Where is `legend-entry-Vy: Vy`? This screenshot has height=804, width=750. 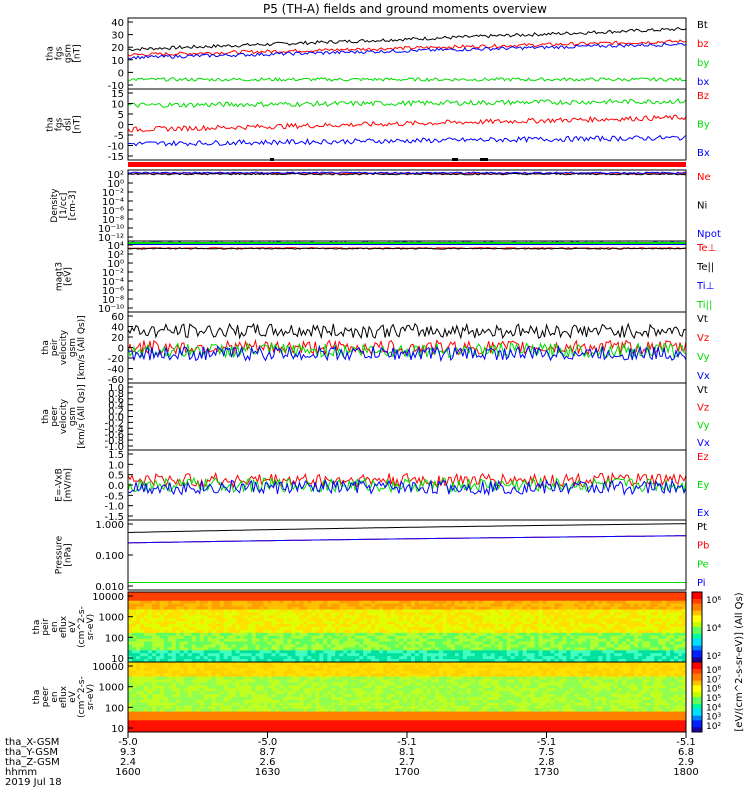
legend-entry-Vy: Vy is located at coordinates (703, 425).